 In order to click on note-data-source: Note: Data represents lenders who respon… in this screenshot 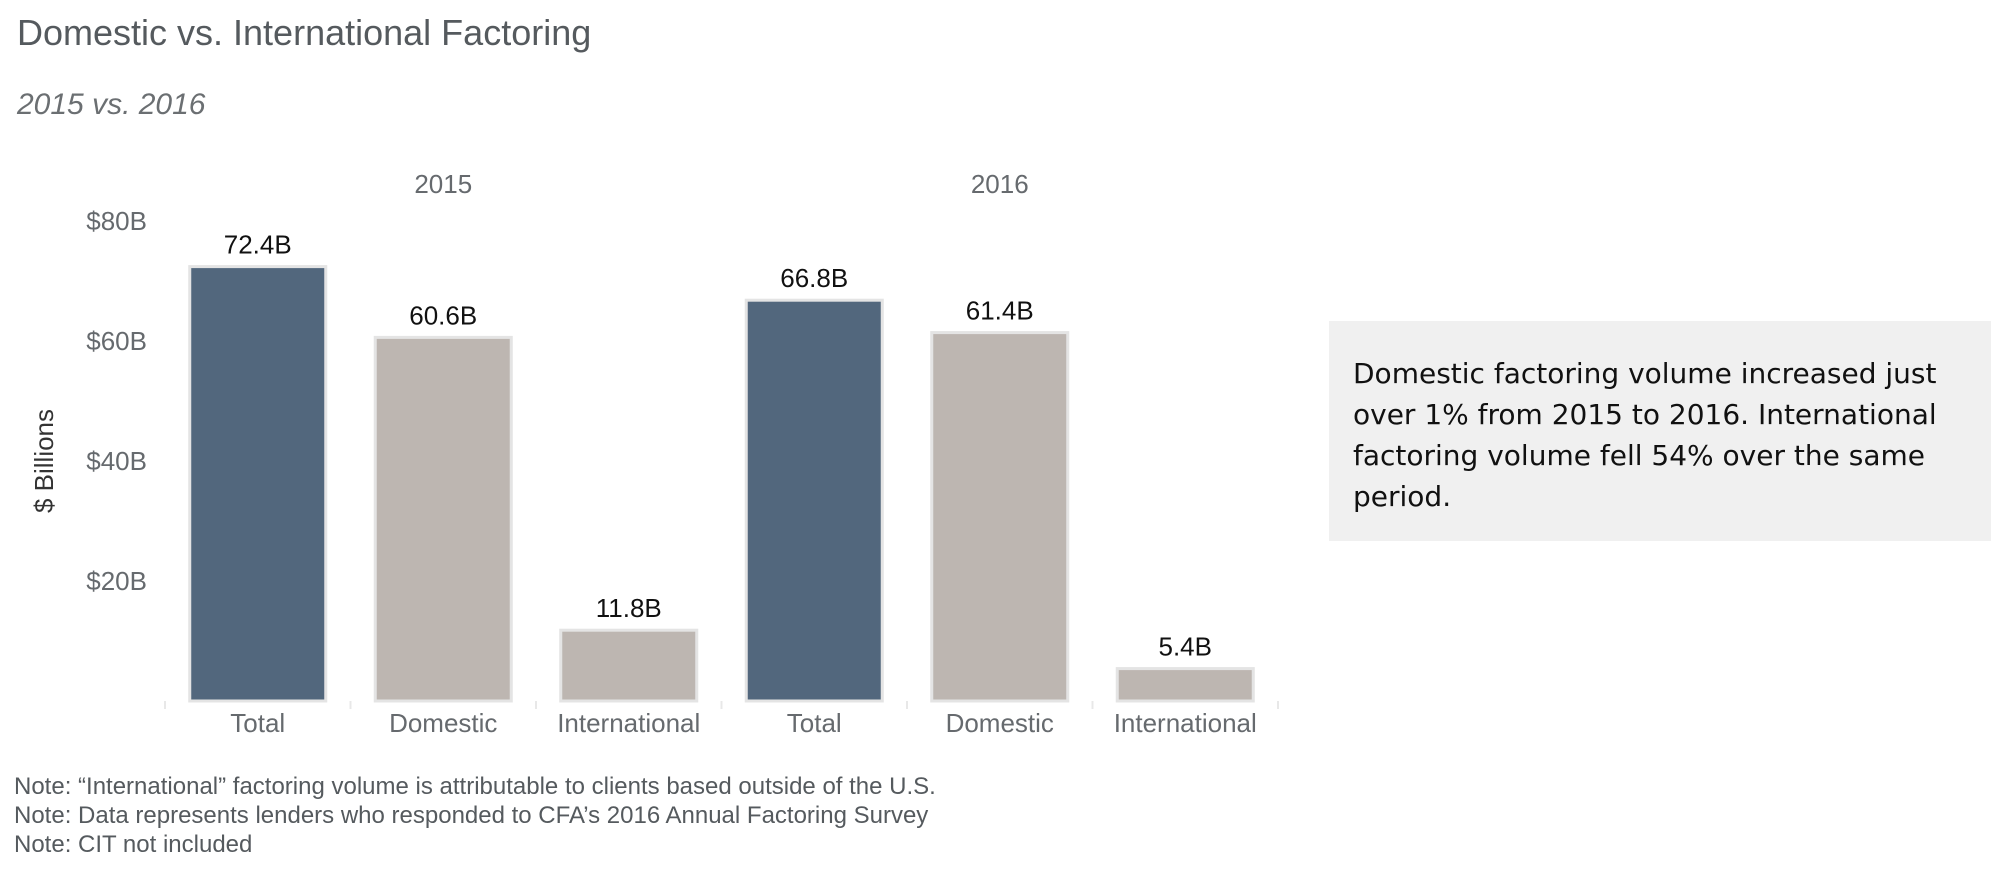, I will do `click(471, 815)`.